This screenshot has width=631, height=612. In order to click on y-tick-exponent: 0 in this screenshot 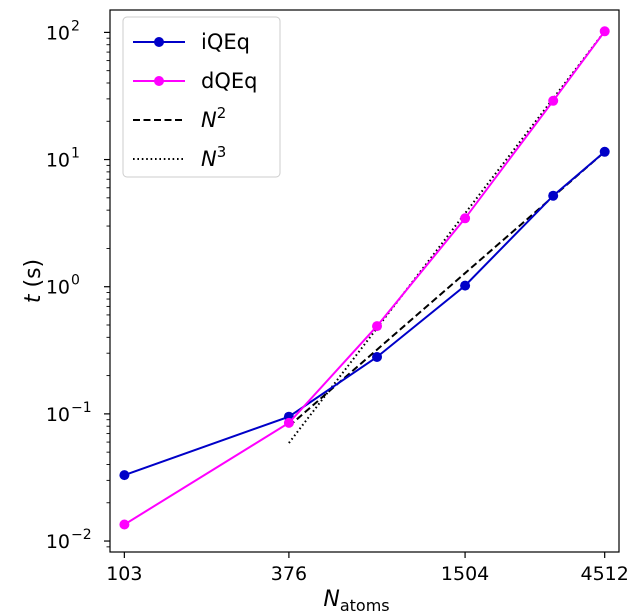, I will do `click(75, 281)`.